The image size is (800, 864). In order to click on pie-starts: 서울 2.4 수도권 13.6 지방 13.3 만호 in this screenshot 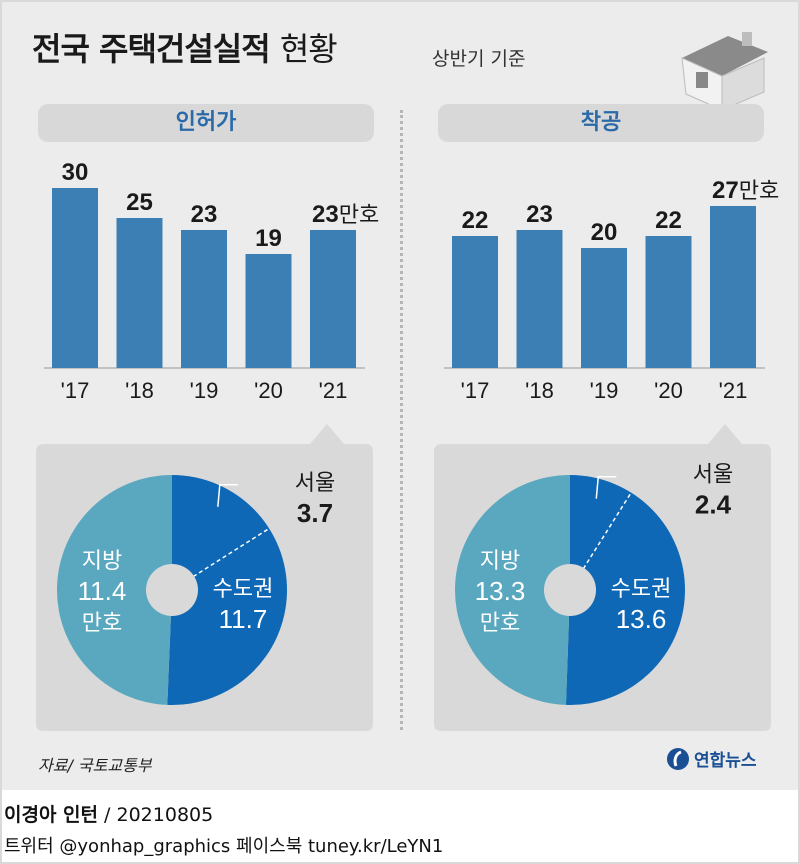, I will do `click(602, 577)`.